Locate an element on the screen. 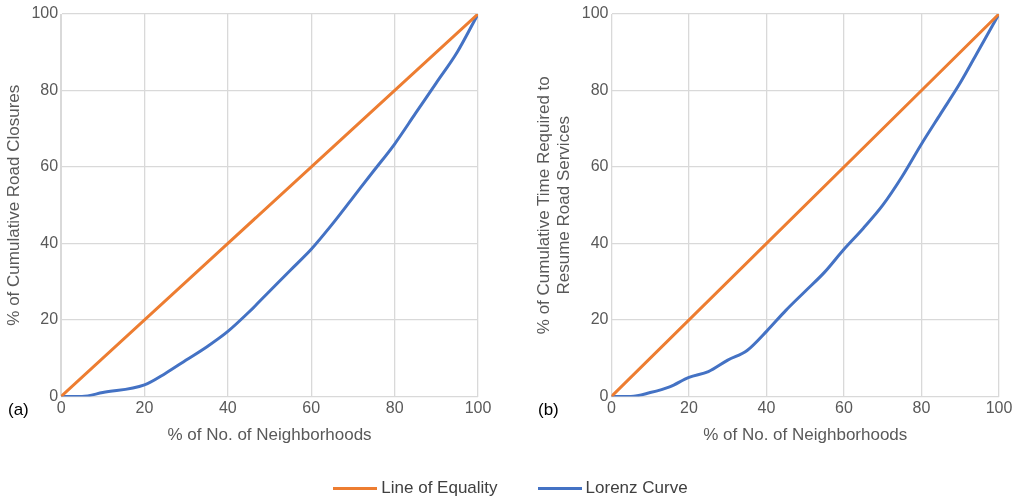  text: (a) is located at coordinates (18, 410).